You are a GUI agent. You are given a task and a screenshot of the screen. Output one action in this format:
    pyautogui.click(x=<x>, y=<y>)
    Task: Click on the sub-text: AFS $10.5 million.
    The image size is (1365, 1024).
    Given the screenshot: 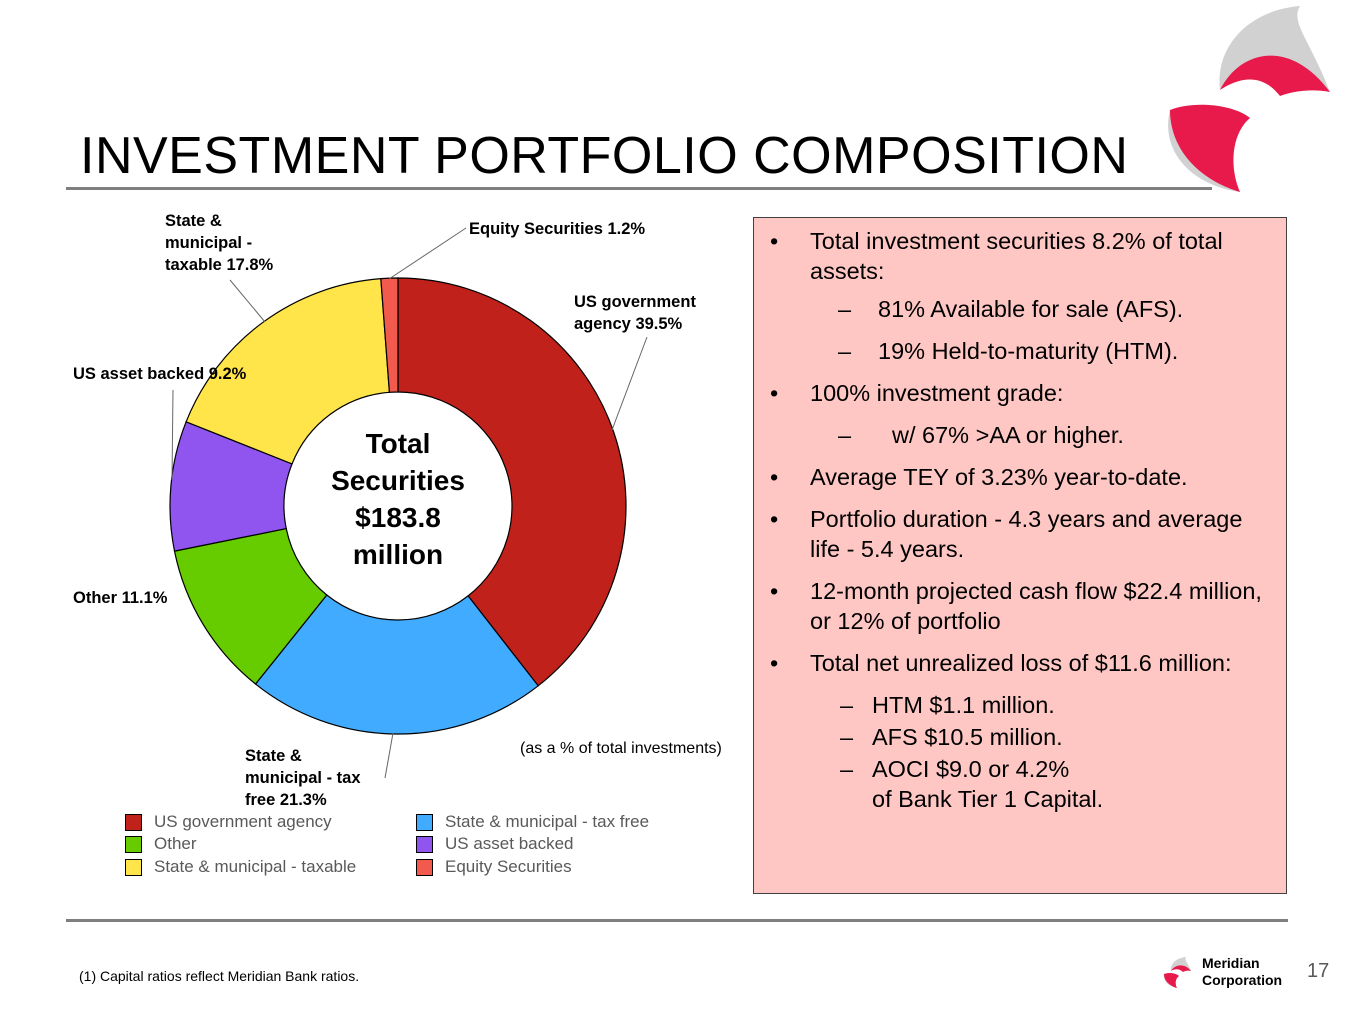 What is the action you would take?
    pyautogui.click(x=967, y=737)
    